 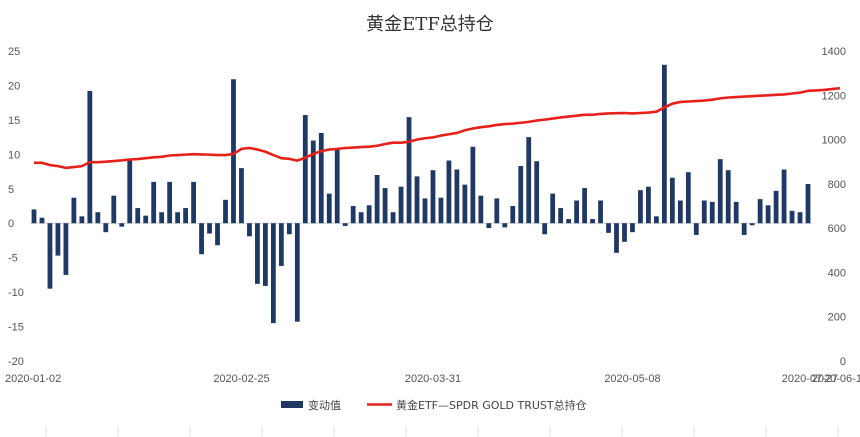 I want to click on legend-label-bar: 变动值, so click(x=324, y=405).